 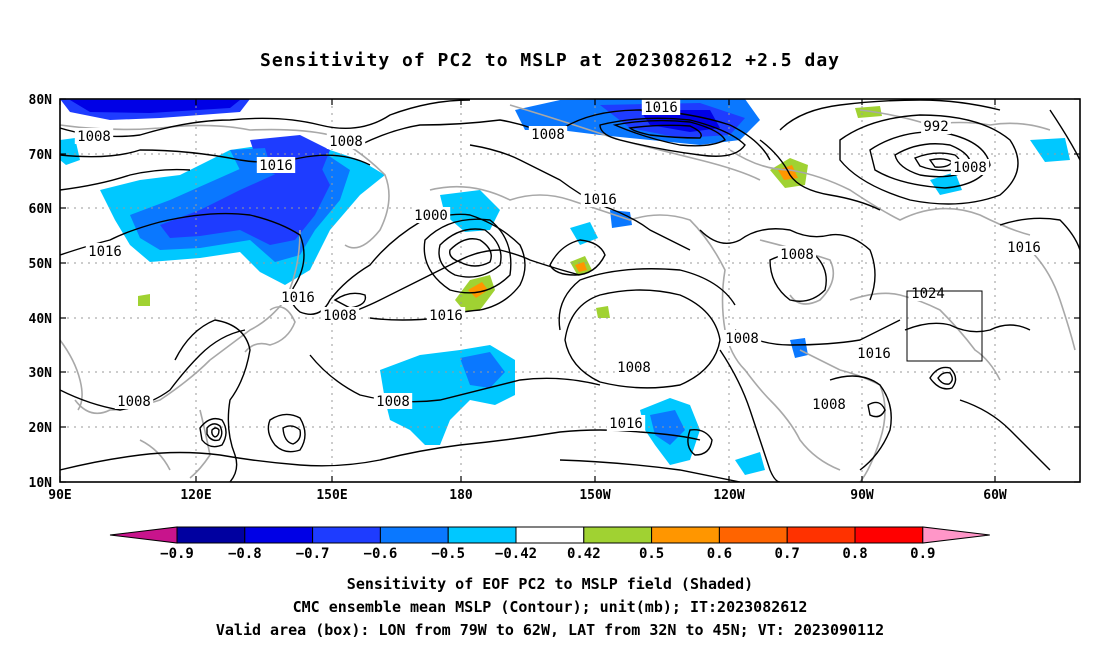 What do you see at coordinates (313, 554) in the screenshot?
I see `colorbar-label: −0.7` at bounding box center [313, 554].